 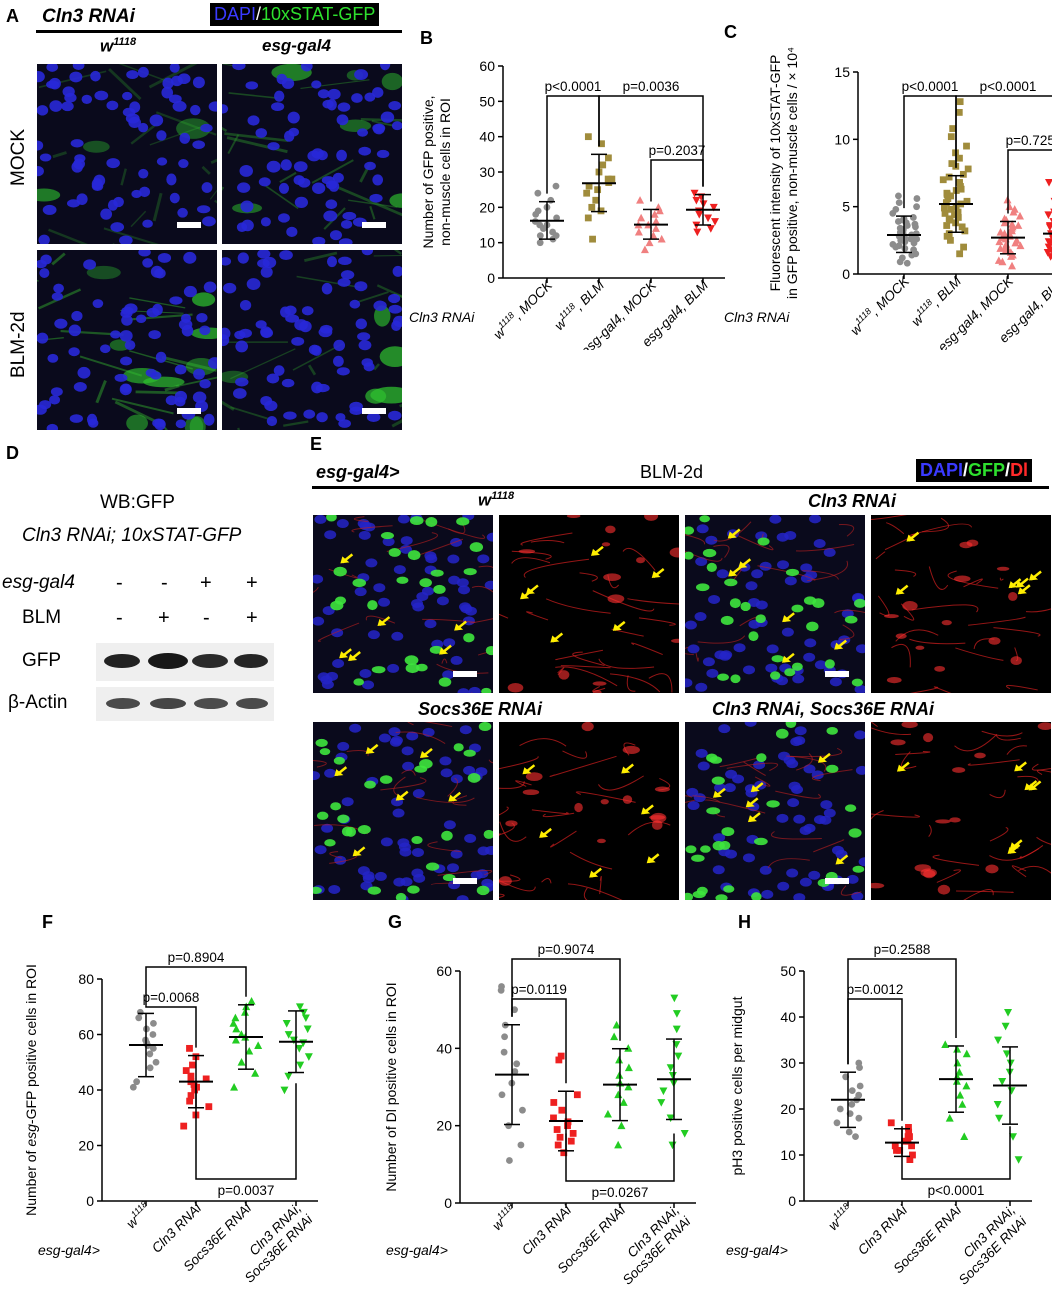 What do you see at coordinates (589, 604) in the screenshot?
I see `micrograph-e-w1118-dl` at bounding box center [589, 604].